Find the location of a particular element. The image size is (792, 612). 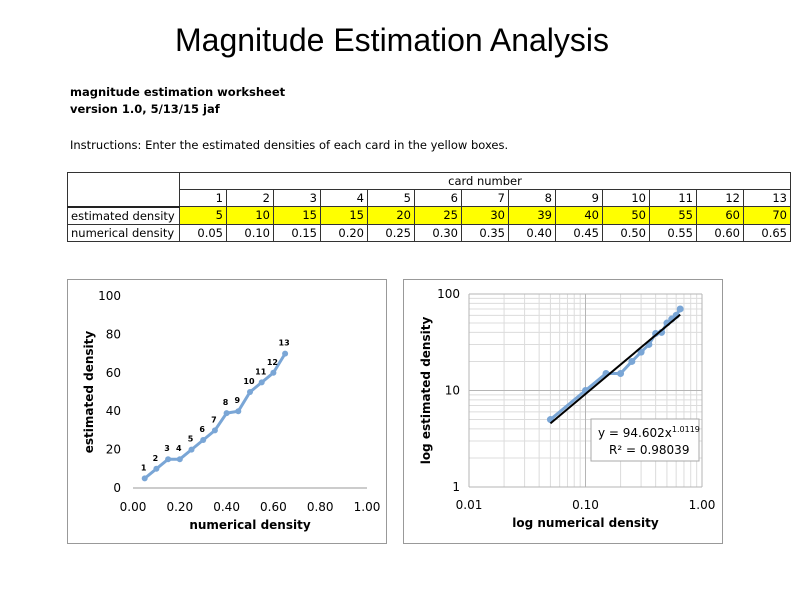

slide-title: Magnitude Estimation Analysis is located at coordinates (392, 40).